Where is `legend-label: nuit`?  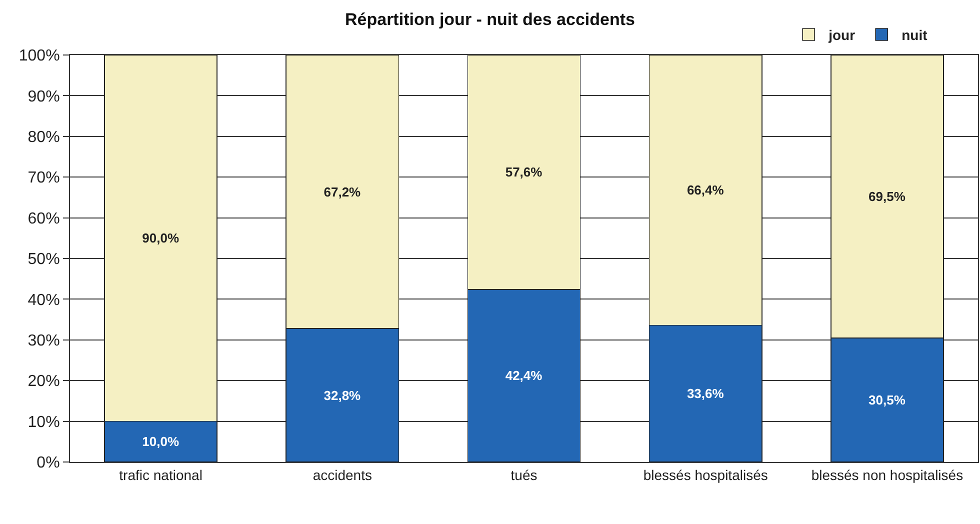
legend-label: nuit is located at coordinates (915, 34).